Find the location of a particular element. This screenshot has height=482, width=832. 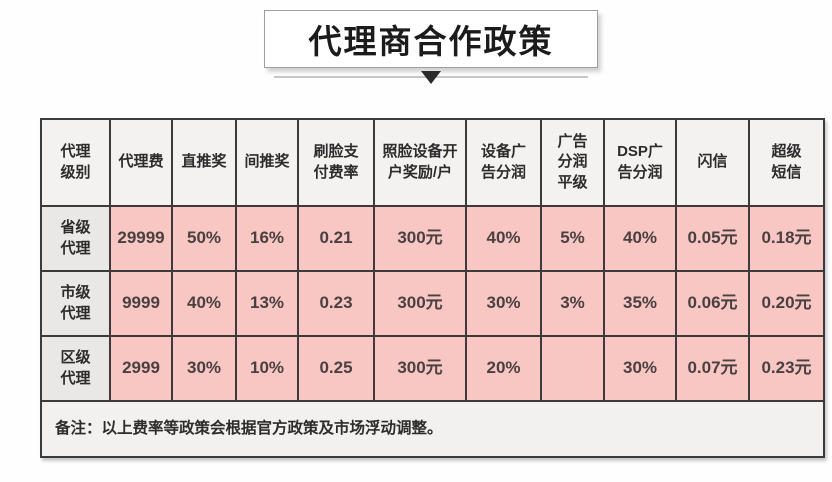

table-cell: 35% is located at coordinates (640, 303).